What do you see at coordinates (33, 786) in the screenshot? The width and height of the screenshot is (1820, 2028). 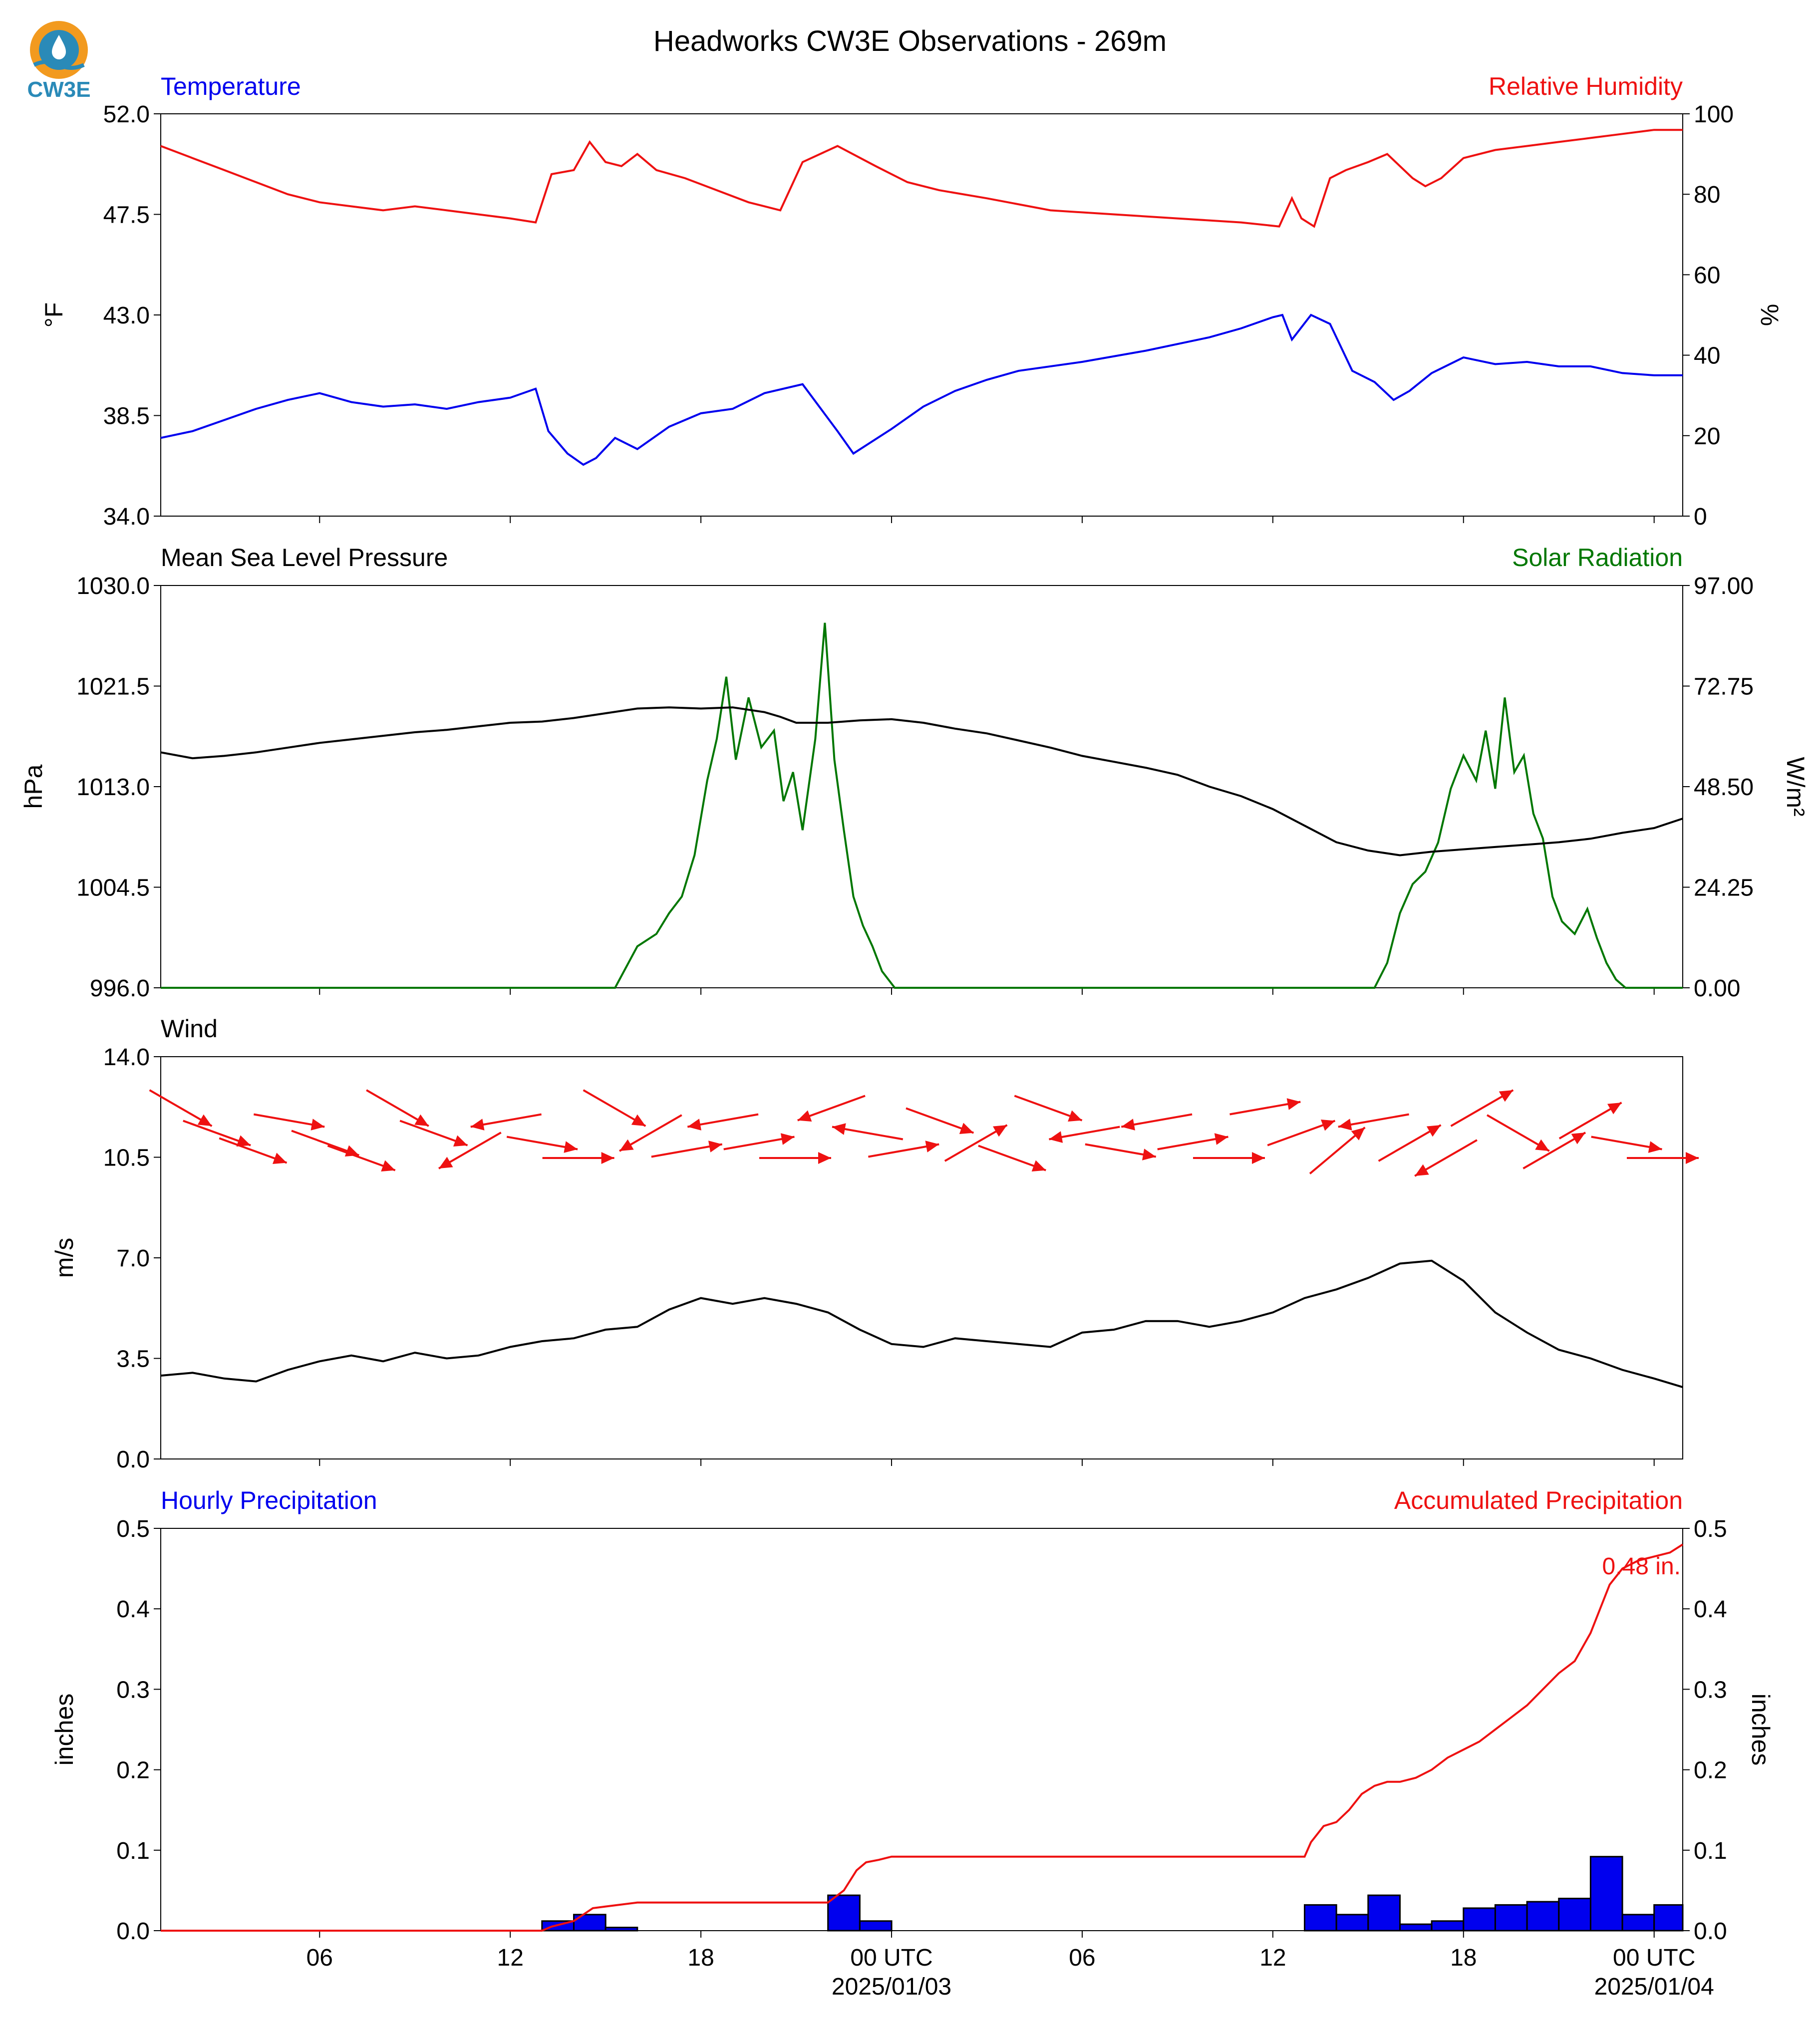 I see `pressure-axis-label: hPa` at bounding box center [33, 786].